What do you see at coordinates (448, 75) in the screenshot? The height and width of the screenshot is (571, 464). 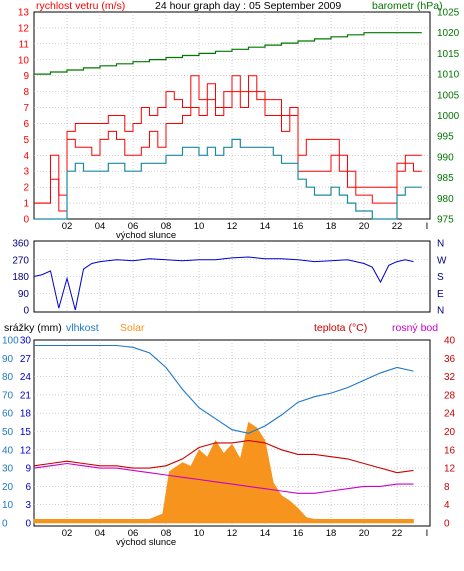 I see `pressure-tick-label: 1010` at bounding box center [448, 75].